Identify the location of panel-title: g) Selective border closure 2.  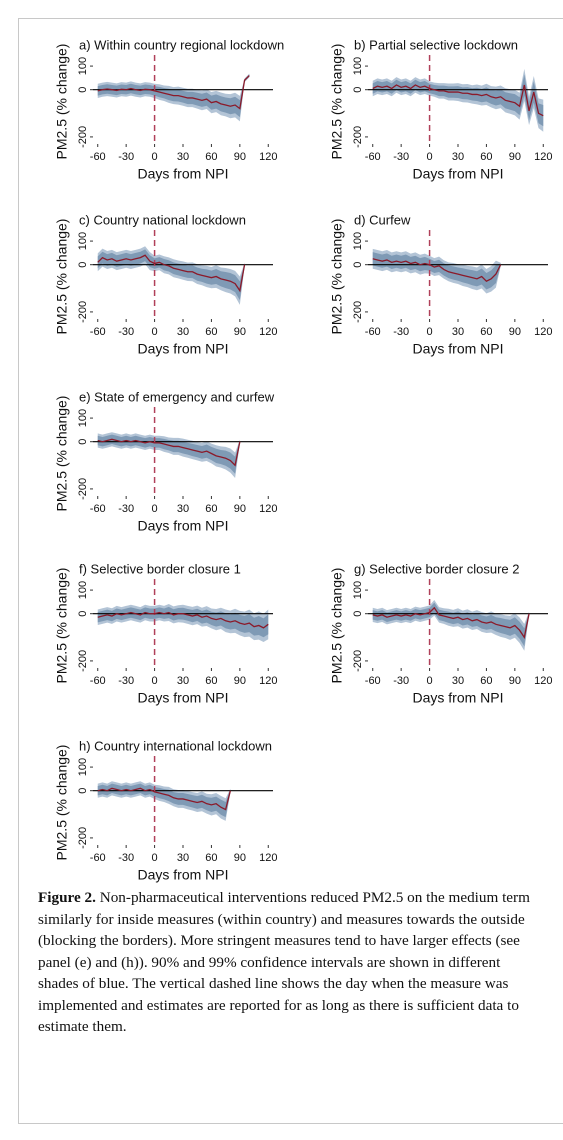
(436, 568).